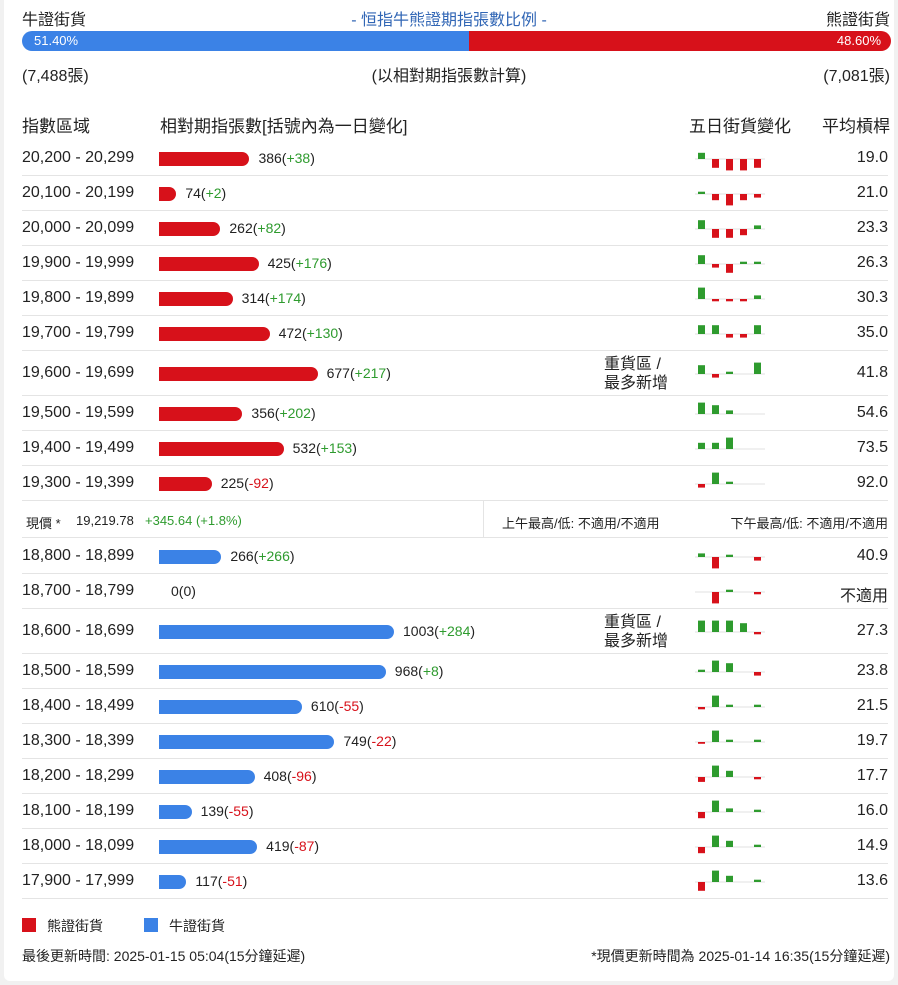  Describe the element at coordinates (279, 262) in the screenshot. I see `contracts-count: 425` at that location.